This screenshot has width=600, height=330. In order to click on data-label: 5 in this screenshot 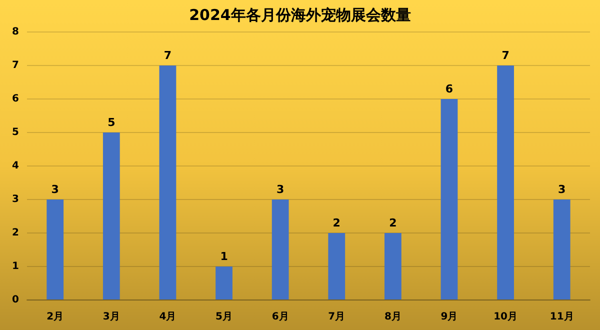, I will do `click(112, 122)`.